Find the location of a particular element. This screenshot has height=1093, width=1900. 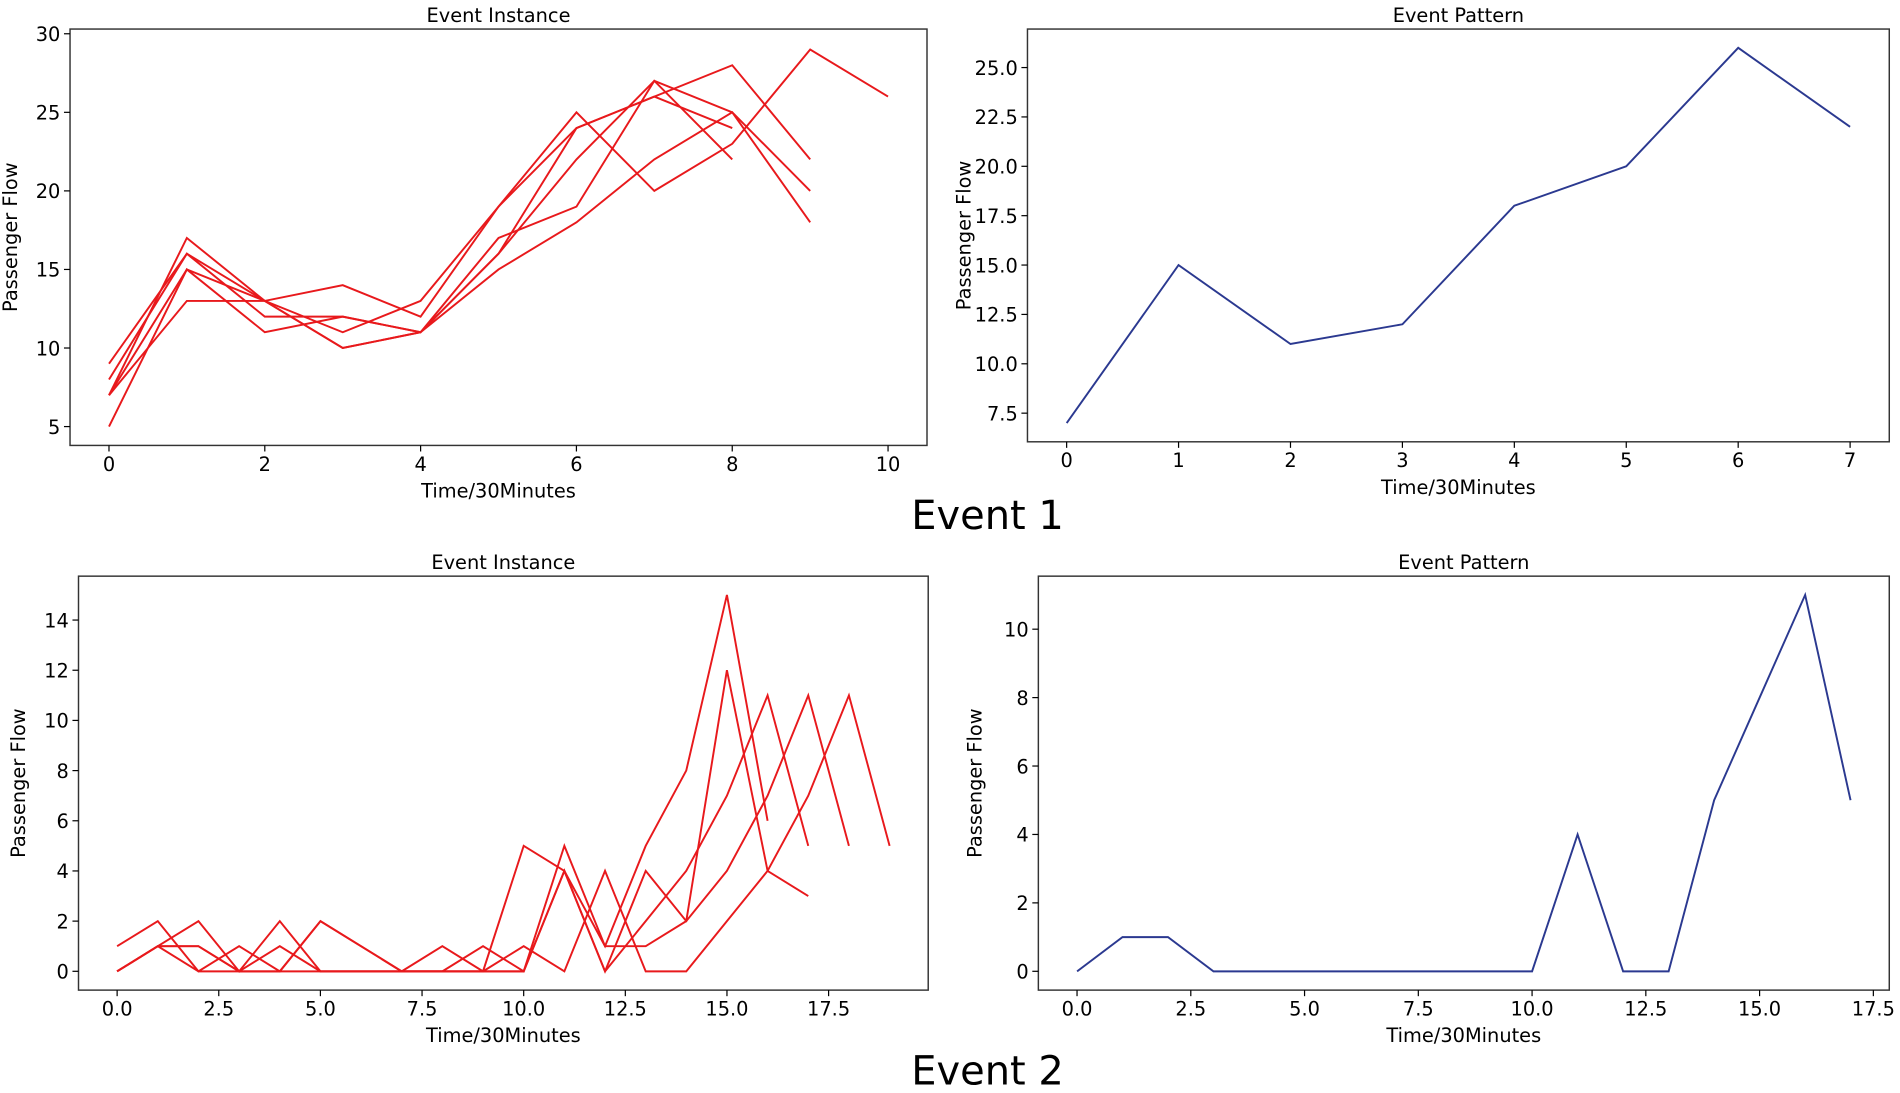

y-tick-label: 5 is located at coordinates (54, 427).